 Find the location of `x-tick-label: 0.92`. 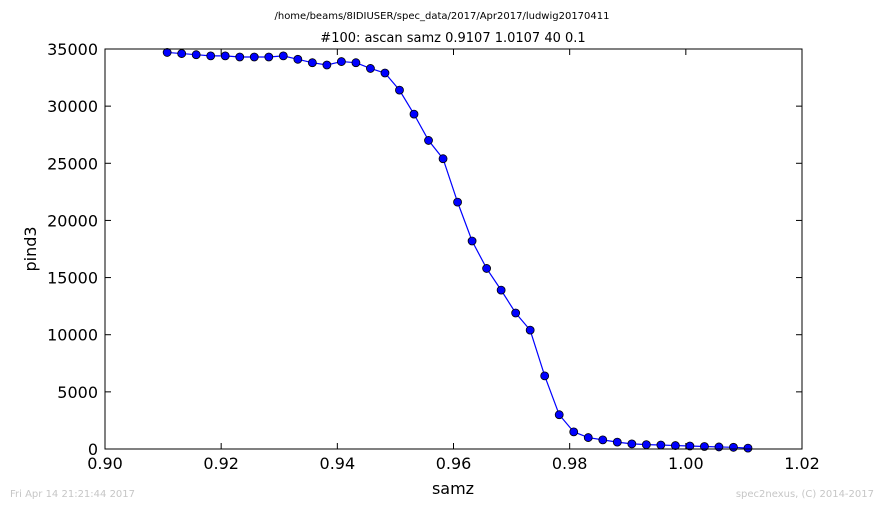

x-tick-label: 0.92 is located at coordinates (221, 463).